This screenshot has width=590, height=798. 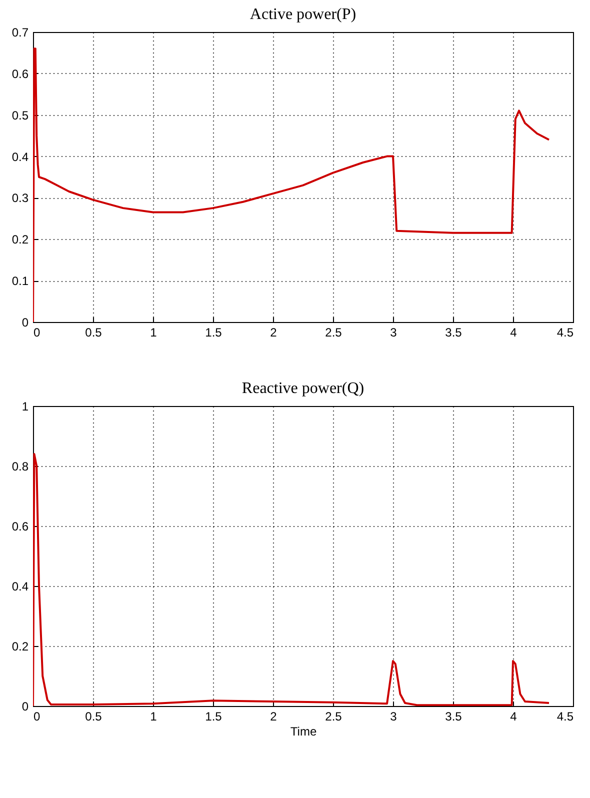 What do you see at coordinates (25, 407) in the screenshot?
I see `y-tick-label: 1` at bounding box center [25, 407].